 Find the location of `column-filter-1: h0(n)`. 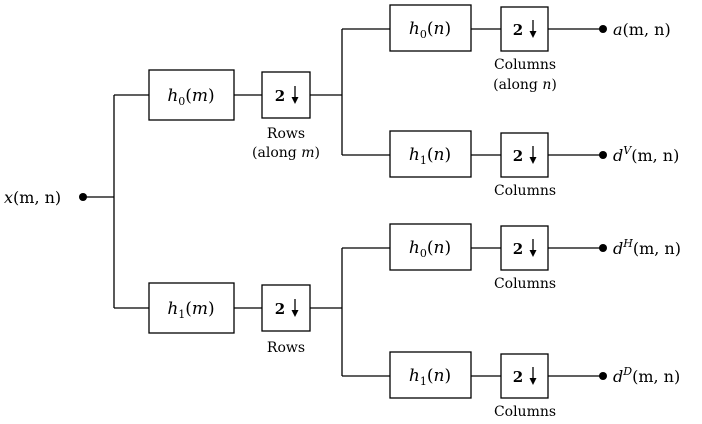

column-filter-1: h0(n) is located at coordinates (430, 28).